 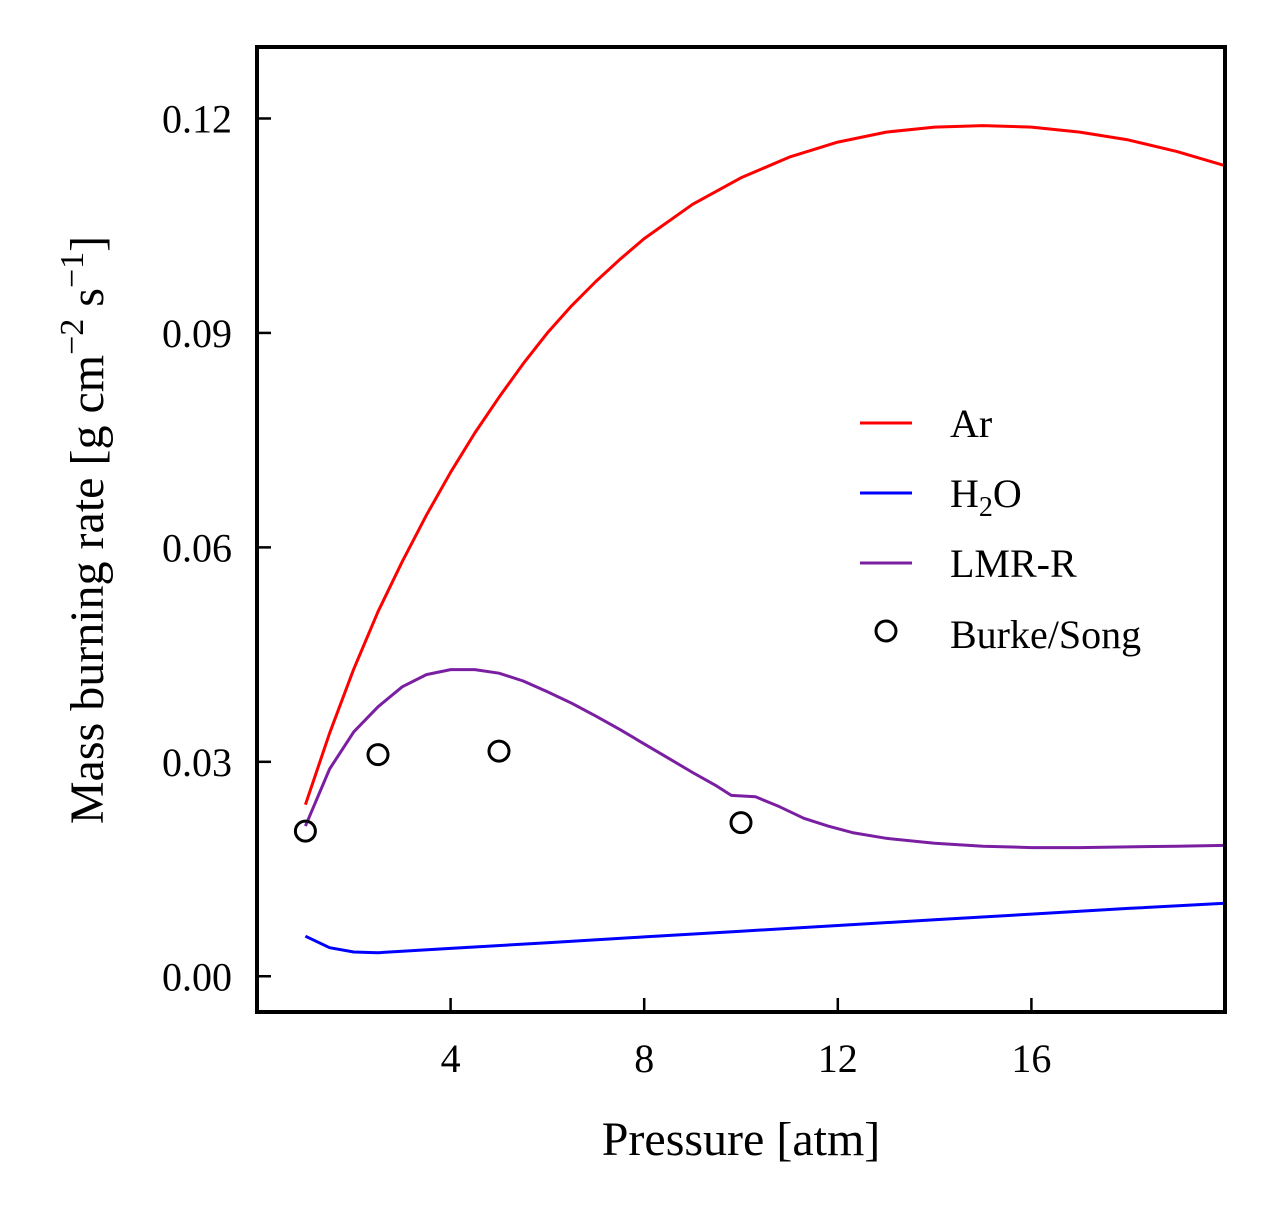 What do you see at coordinates (1045, 634) in the screenshot?
I see `legend-label-burke-song: Burke/Song` at bounding box center [1045, 634].